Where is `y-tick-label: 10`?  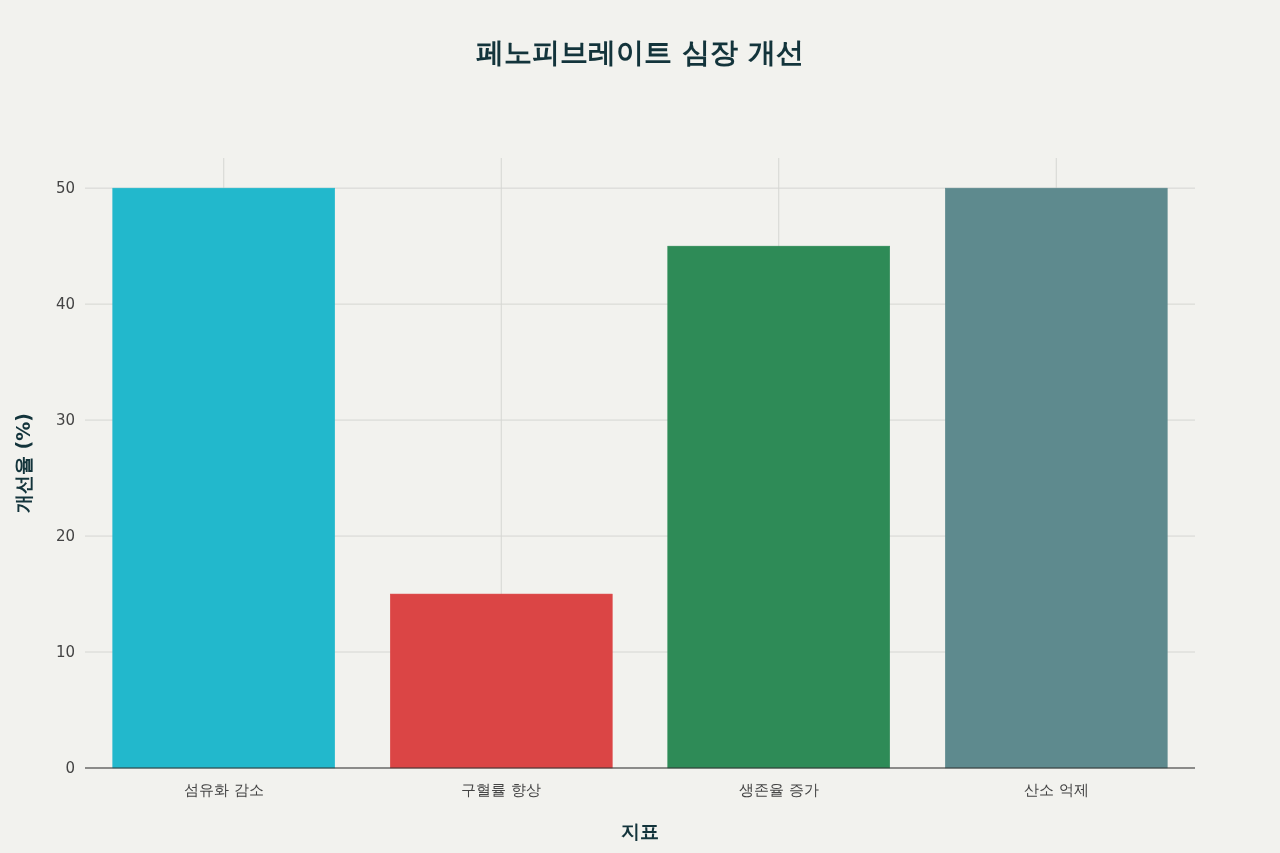
y-tick-label: 10 is located at coordinates (65, 652).